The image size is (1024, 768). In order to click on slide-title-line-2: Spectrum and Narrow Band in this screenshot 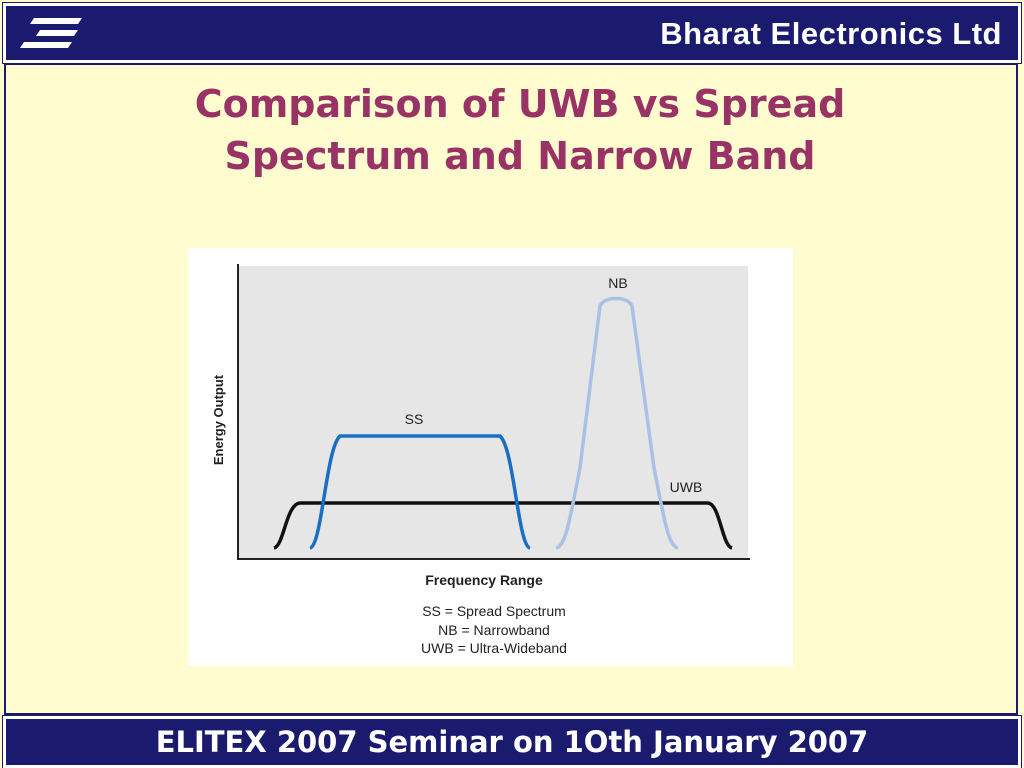, I will do `click(520, 156)`.